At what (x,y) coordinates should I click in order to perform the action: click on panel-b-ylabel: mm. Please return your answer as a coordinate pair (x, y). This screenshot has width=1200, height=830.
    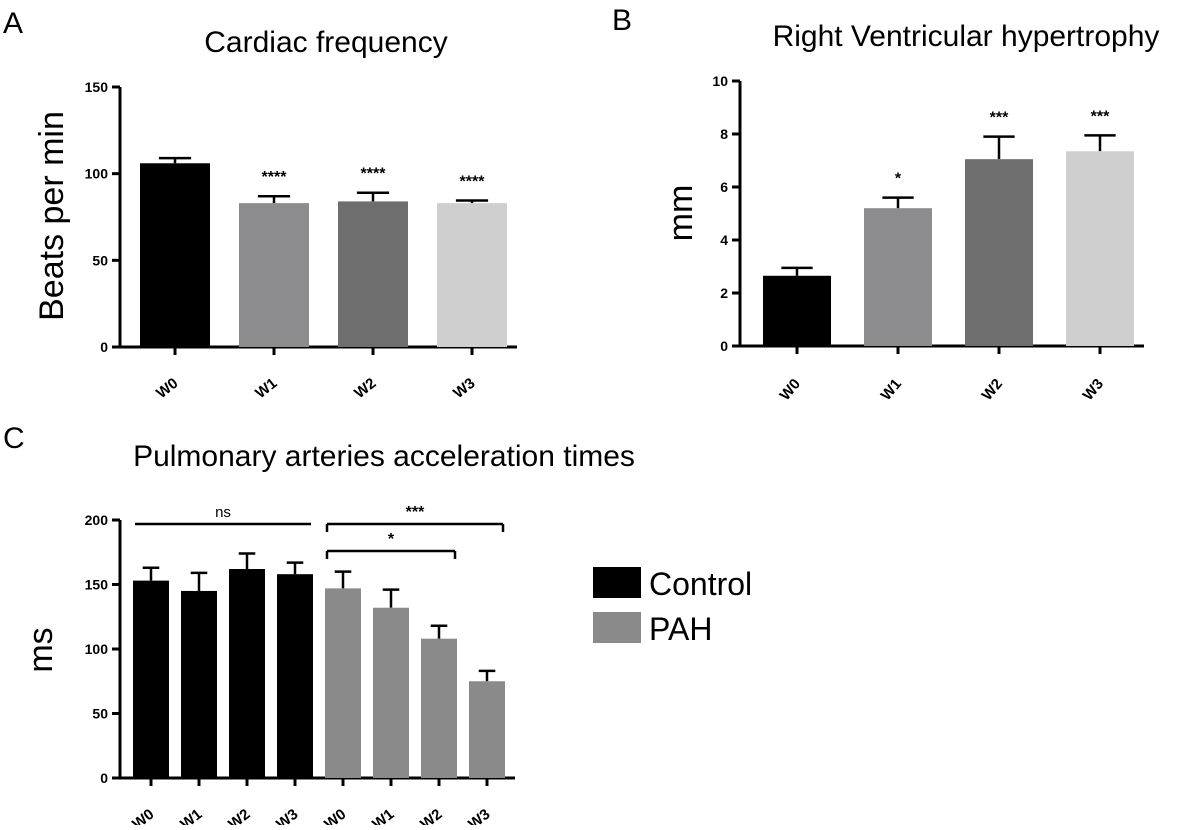
    Looking at the image, I should click on (681, 213).